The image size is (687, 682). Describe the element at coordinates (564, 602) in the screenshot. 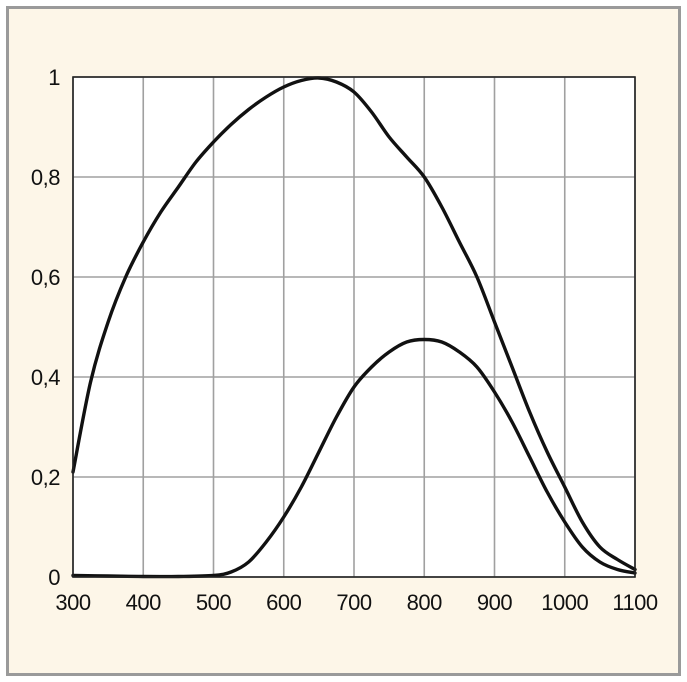

I see `x-tick-label: 1000` at that location.